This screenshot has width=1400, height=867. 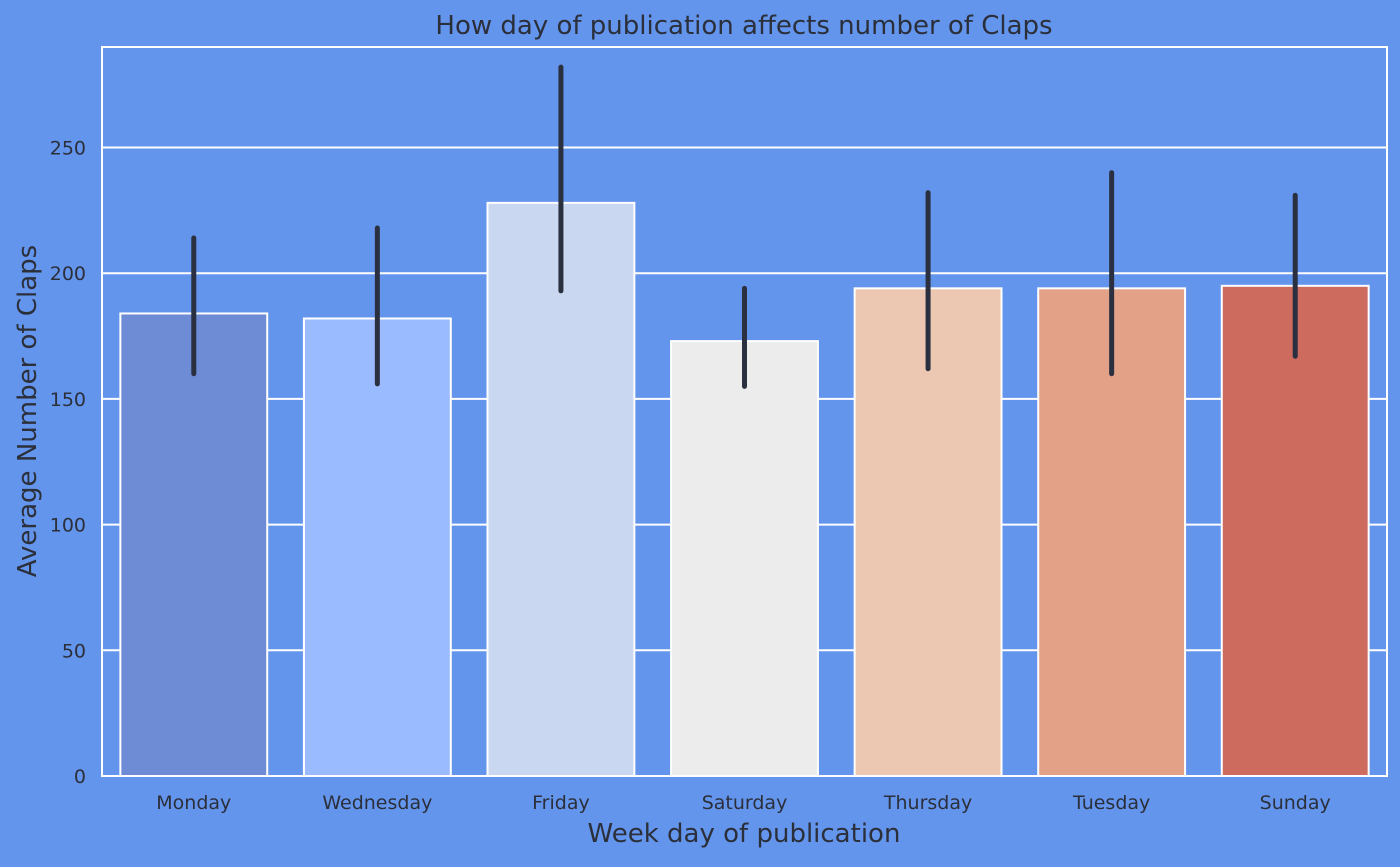 I want to click on x-tick-label: Sunday, so click(x=1295, y=803).